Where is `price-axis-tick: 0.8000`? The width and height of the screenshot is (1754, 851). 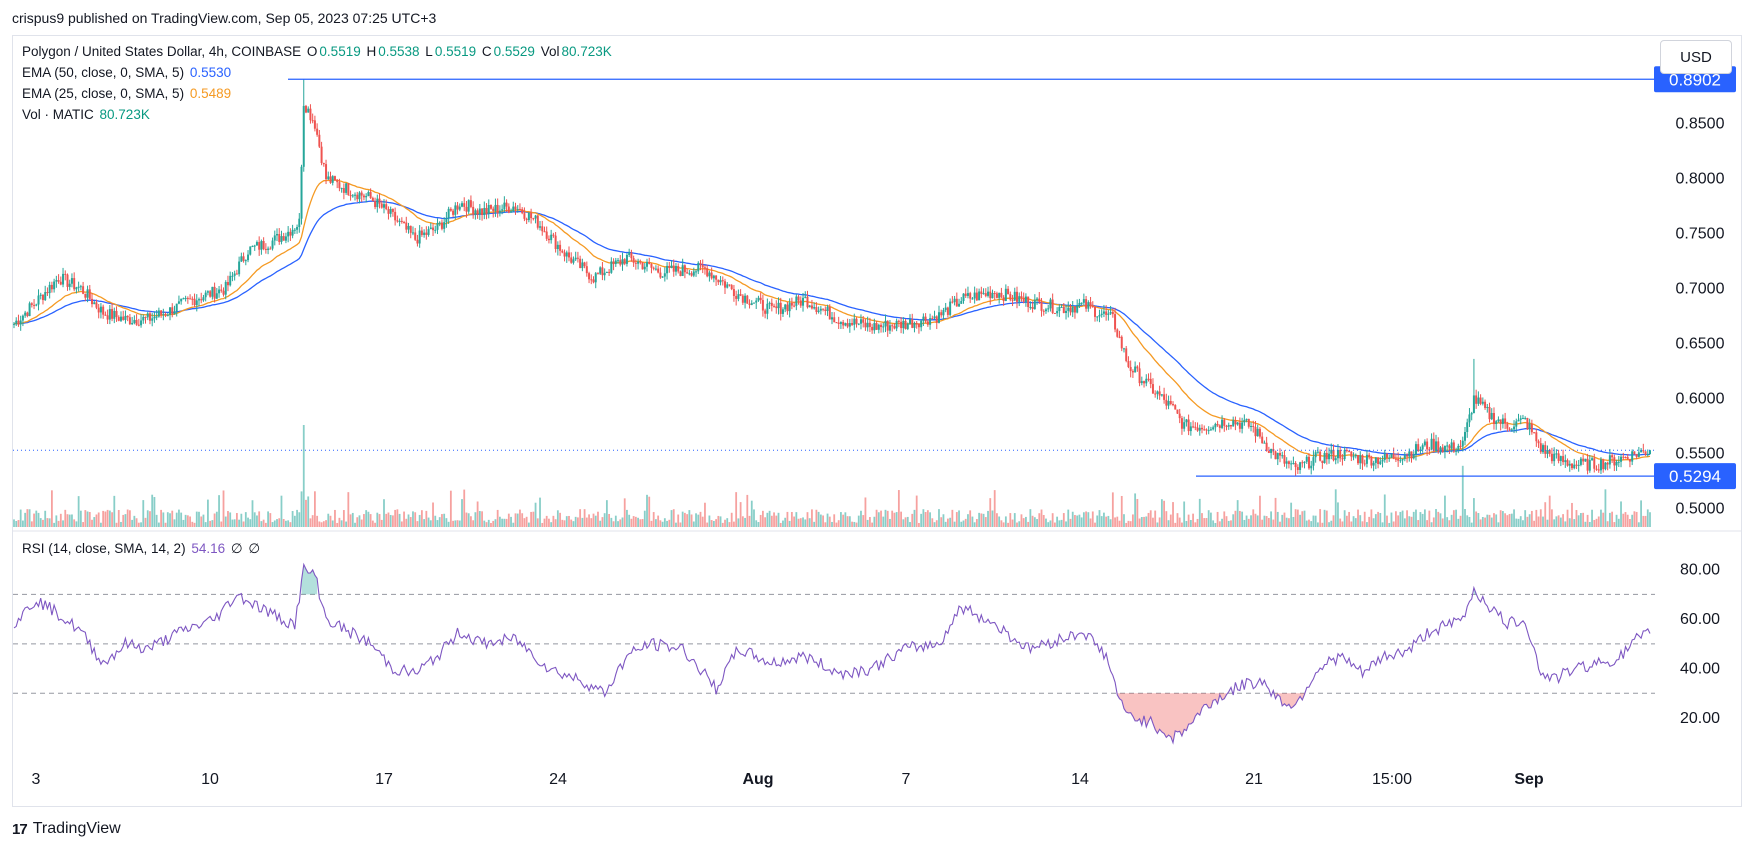 price-axis-tick: 0.8000 is located at coordinates (1700, 179).